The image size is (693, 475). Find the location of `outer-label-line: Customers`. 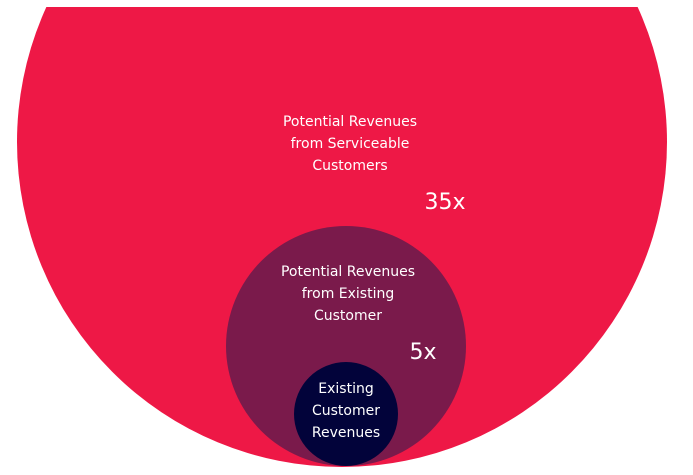

outer-label-line: Customers is located at coordinates (349, 166).